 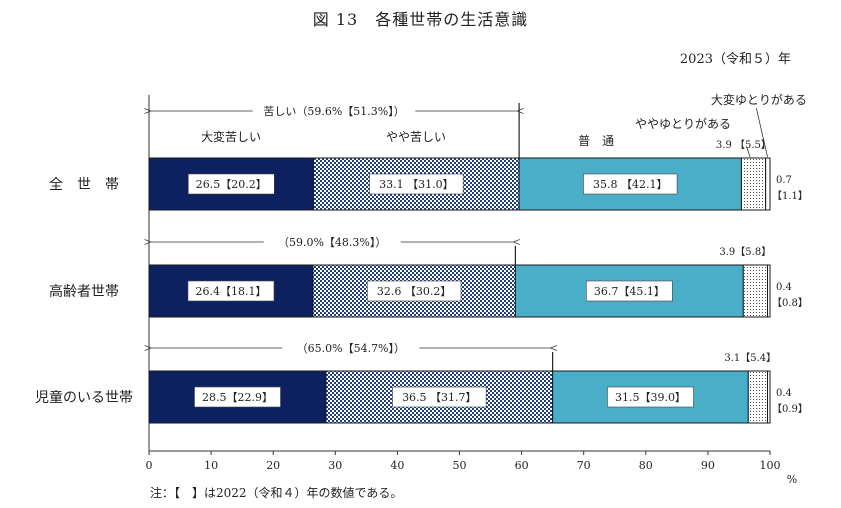 I want to click on category-label: 児童のいる世帯, so click(x=84, y=397).